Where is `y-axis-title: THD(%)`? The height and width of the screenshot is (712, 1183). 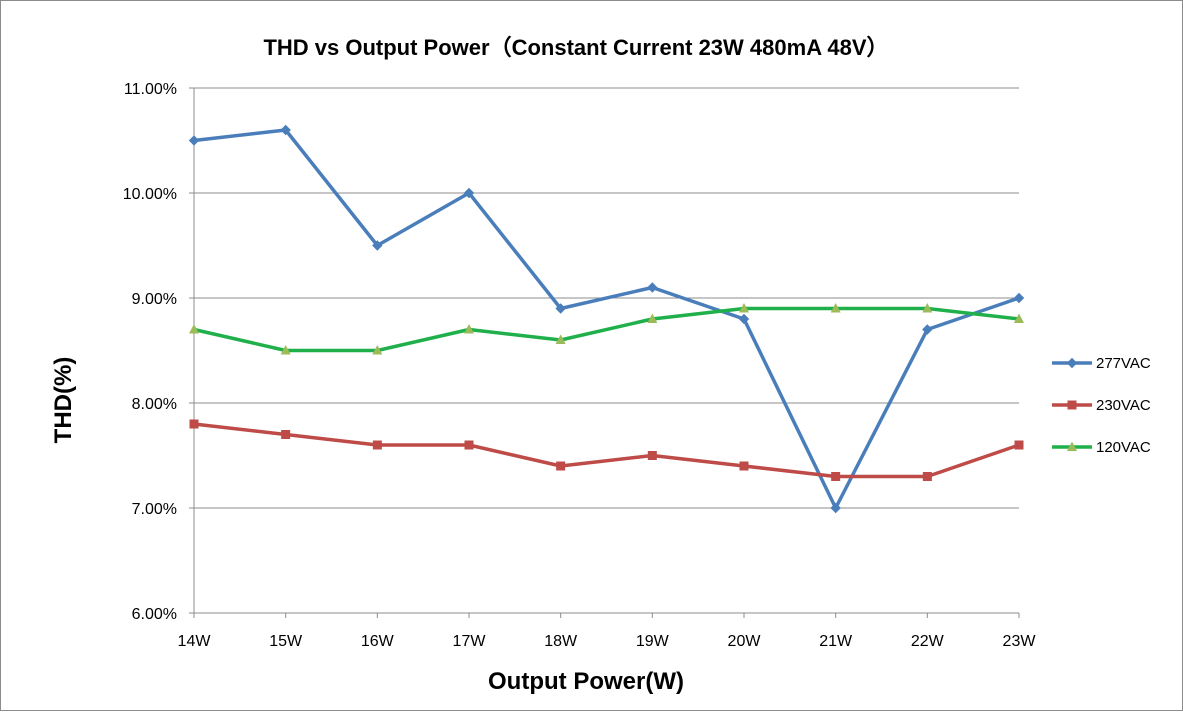 y-axis-title: THD(%) is located at coordinates (63, 400).